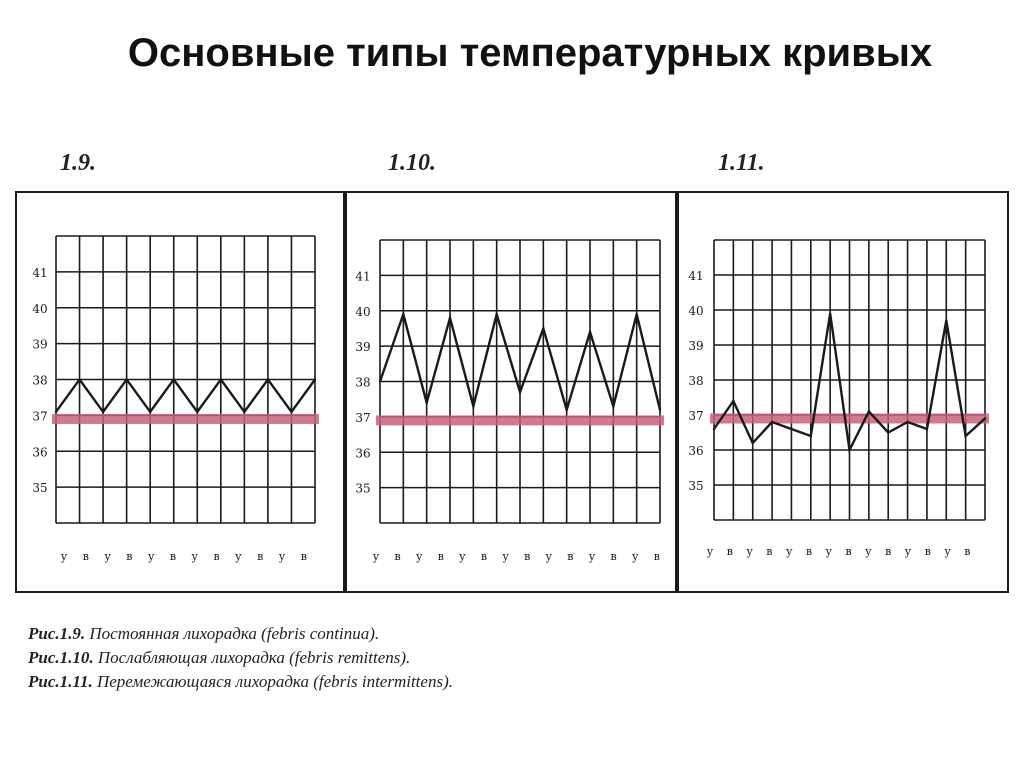 The height and width of the screenshot is (768, 1024). Describe the element at coordinates (57, 633) in the screenshot. I see `caption-1-9-prefix: Рис.1.9.` at that location.